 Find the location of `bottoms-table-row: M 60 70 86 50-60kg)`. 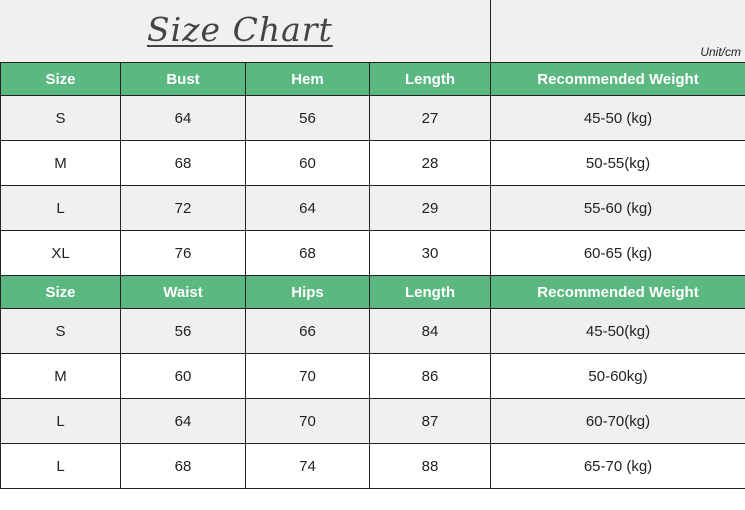

bottoms-table-row: M 60 70 86 50-60kg) is located at coordinates (372, 376).